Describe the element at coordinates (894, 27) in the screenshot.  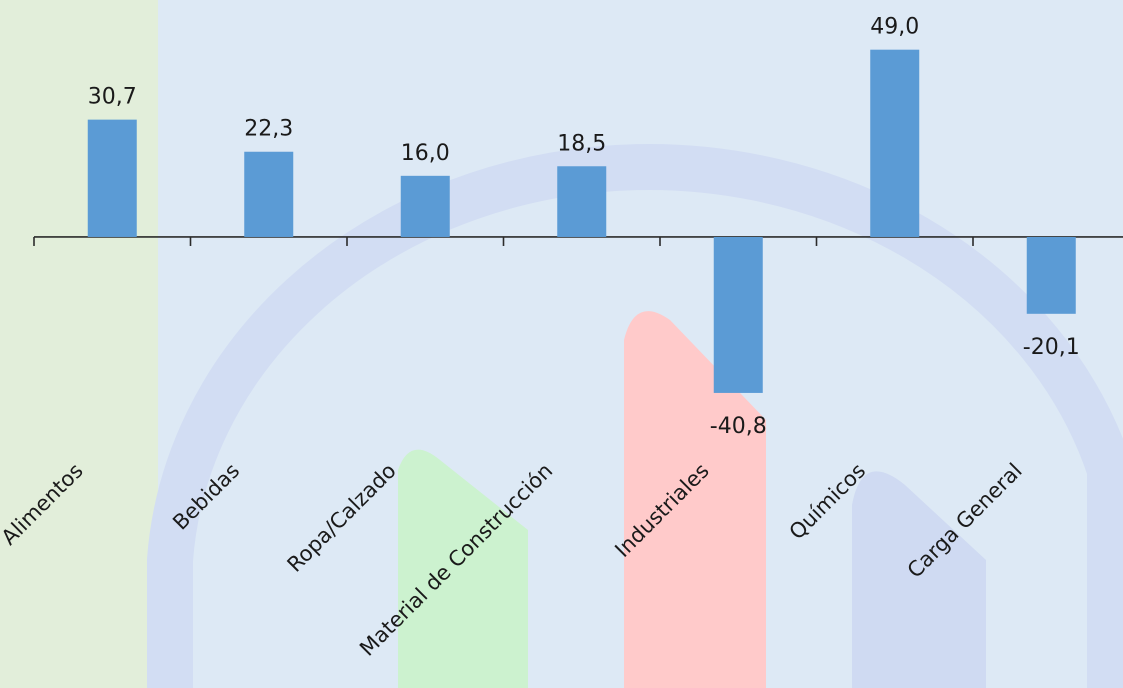
I see `data-label: 49,0` at that location.